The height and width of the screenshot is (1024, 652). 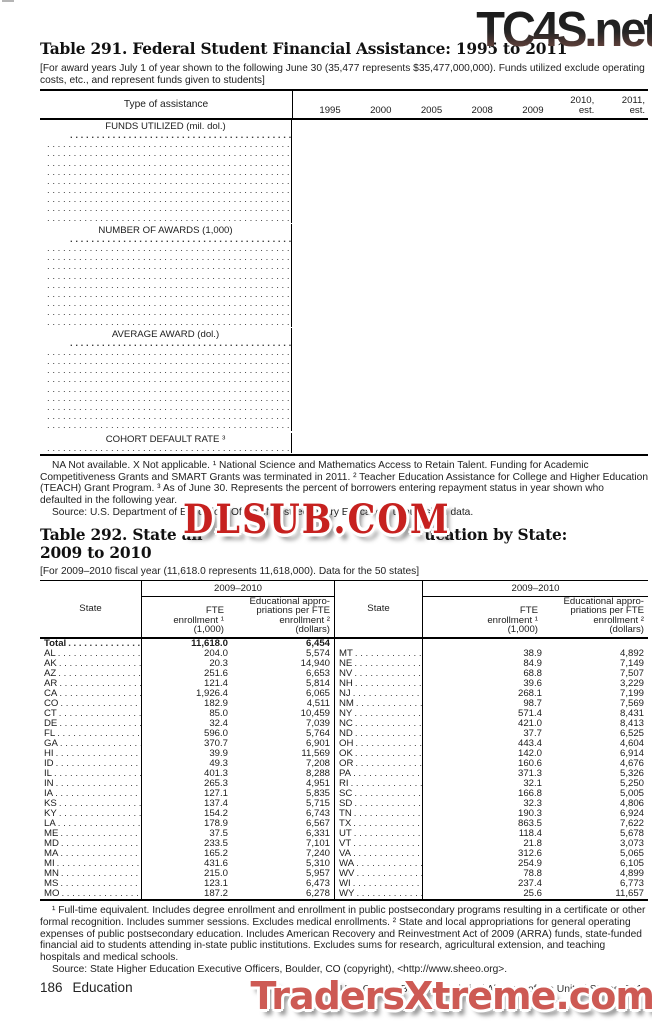 What do you see at coordinates (50, 804) in the screenshot?
I see `state-abbr: KS` at bounding box center [50, 804].